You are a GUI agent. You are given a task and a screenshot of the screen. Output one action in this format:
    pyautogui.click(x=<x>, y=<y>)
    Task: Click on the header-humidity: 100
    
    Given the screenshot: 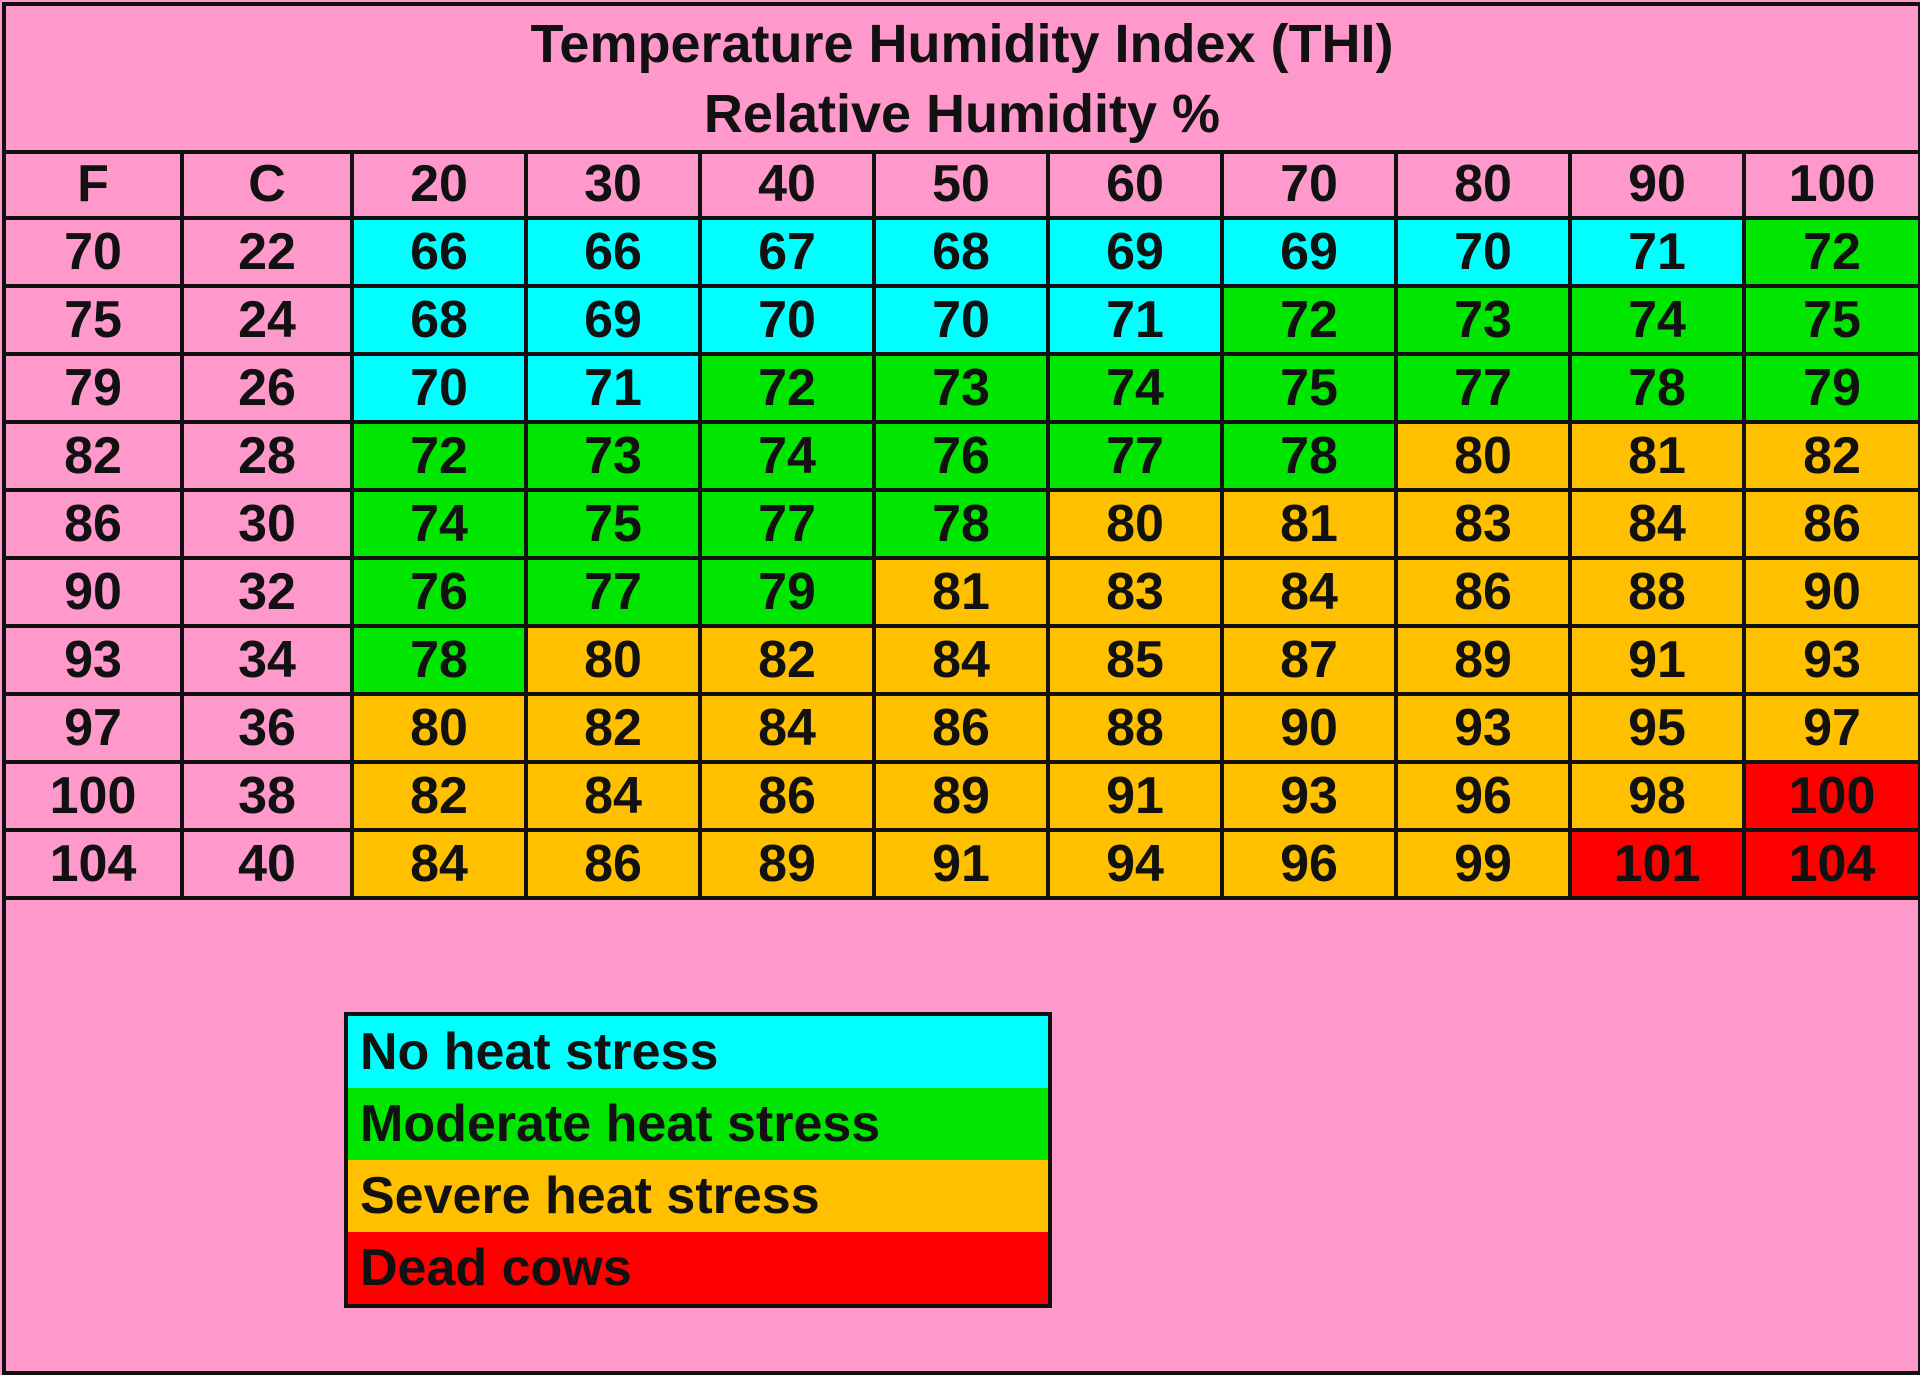 What is the action you would take?
    pyautogui.click(x=1830, y=186)
    